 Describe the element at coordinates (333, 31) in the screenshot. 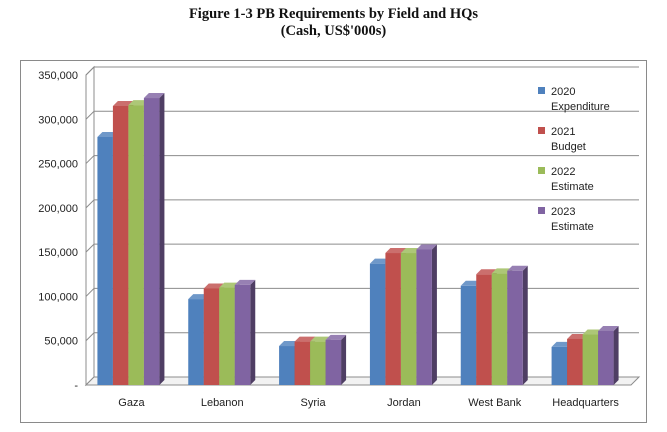

I see `chart-title-line-2: (Cash, US$'000s)` at that location.